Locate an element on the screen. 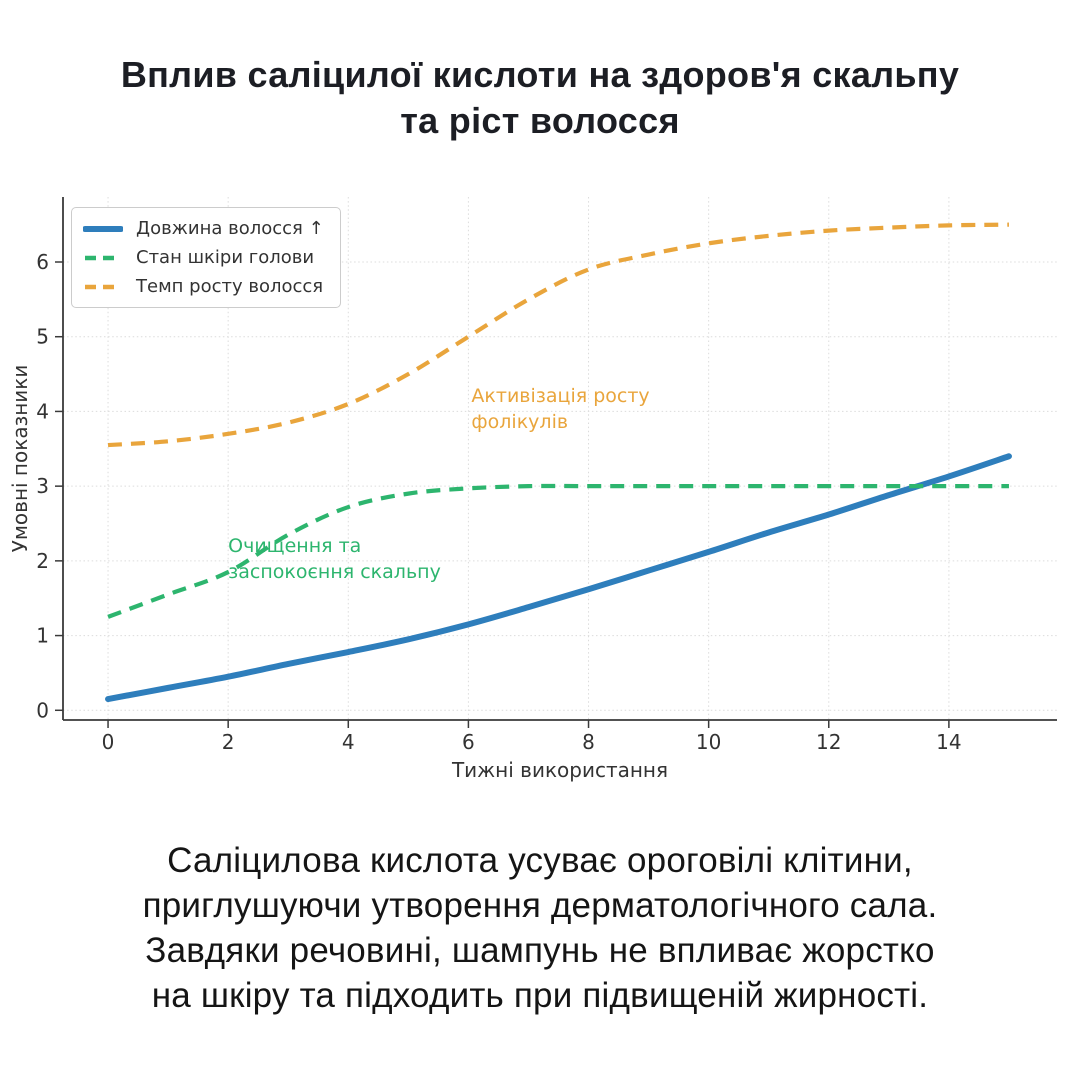 Image resolution: width=1080 pixels, height=1080 pixels. y-tick-label: 5 is located at coordinates (42, 337).